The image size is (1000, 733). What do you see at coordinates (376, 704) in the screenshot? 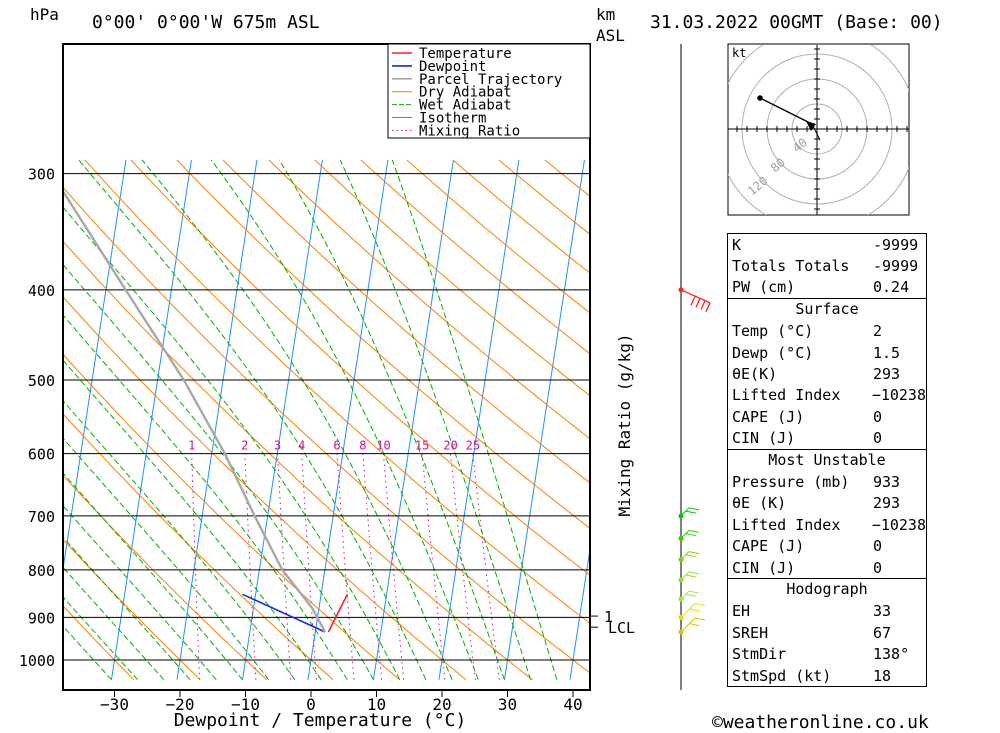
I see `temperature-tick-label: 10` at bounding box center [376, 704].